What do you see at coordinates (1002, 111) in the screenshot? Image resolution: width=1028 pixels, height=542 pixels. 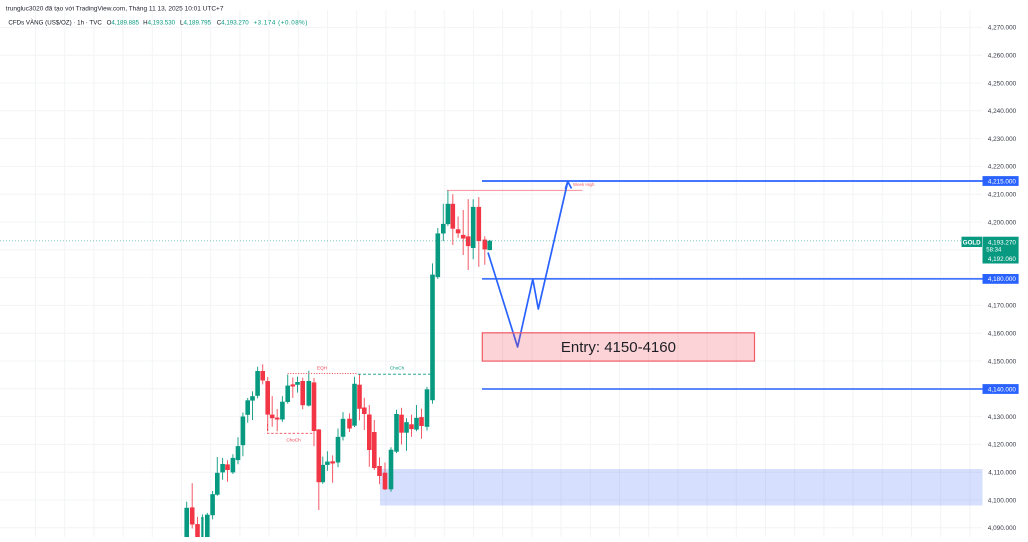 I see `svg-text: 4,240.000` at bounding box center [1002, 111].